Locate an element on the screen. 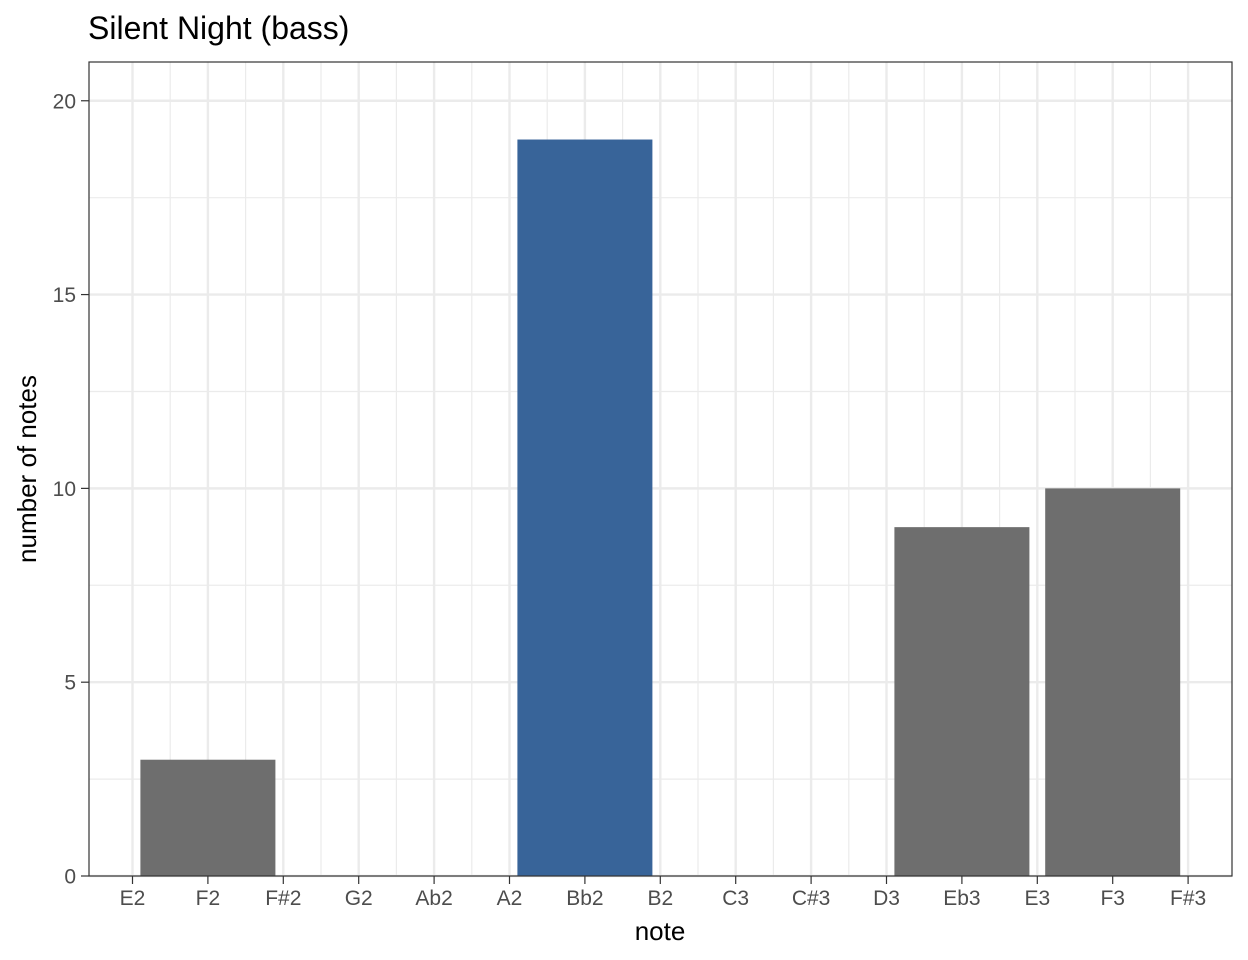  x-tick-label: F#3 is located at coordinates (1188, 898).